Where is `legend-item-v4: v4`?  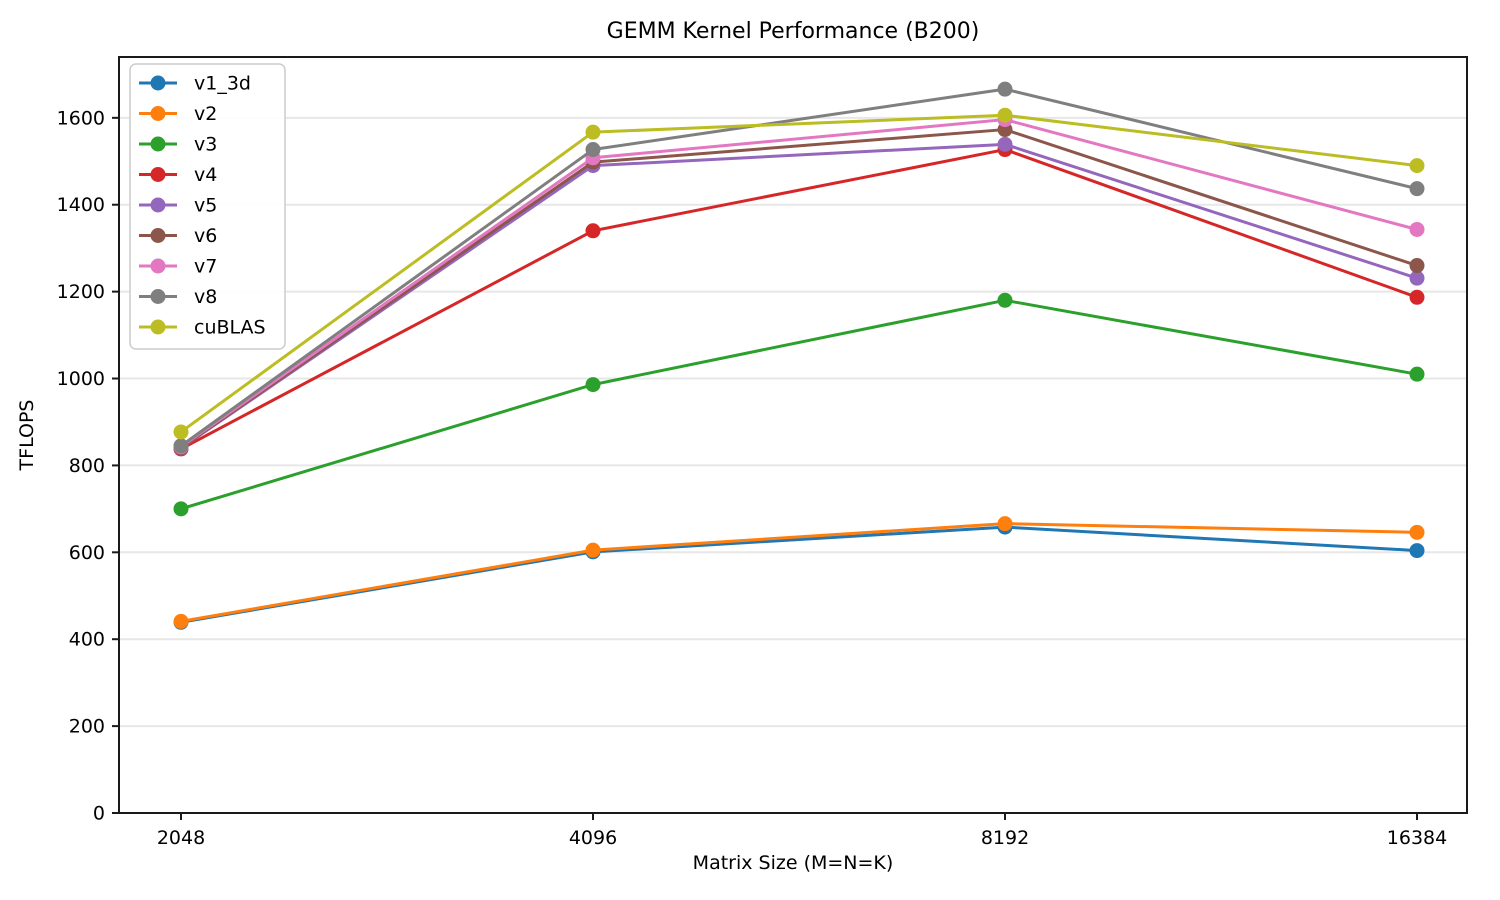 legend-item-v4: v4 is located at coordinates (178, 175).